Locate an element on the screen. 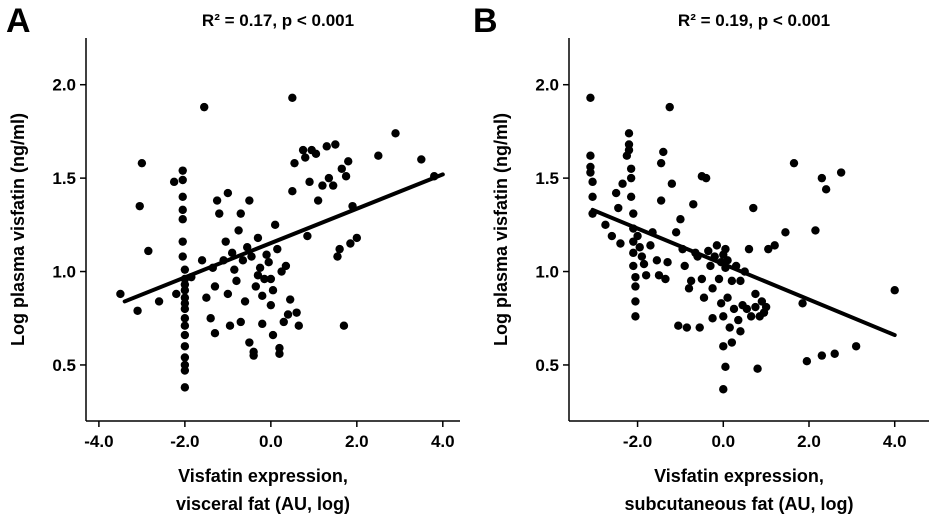  x-axis-title: subcutaneous fat (AU, log) is located at coordinates (739, 504).